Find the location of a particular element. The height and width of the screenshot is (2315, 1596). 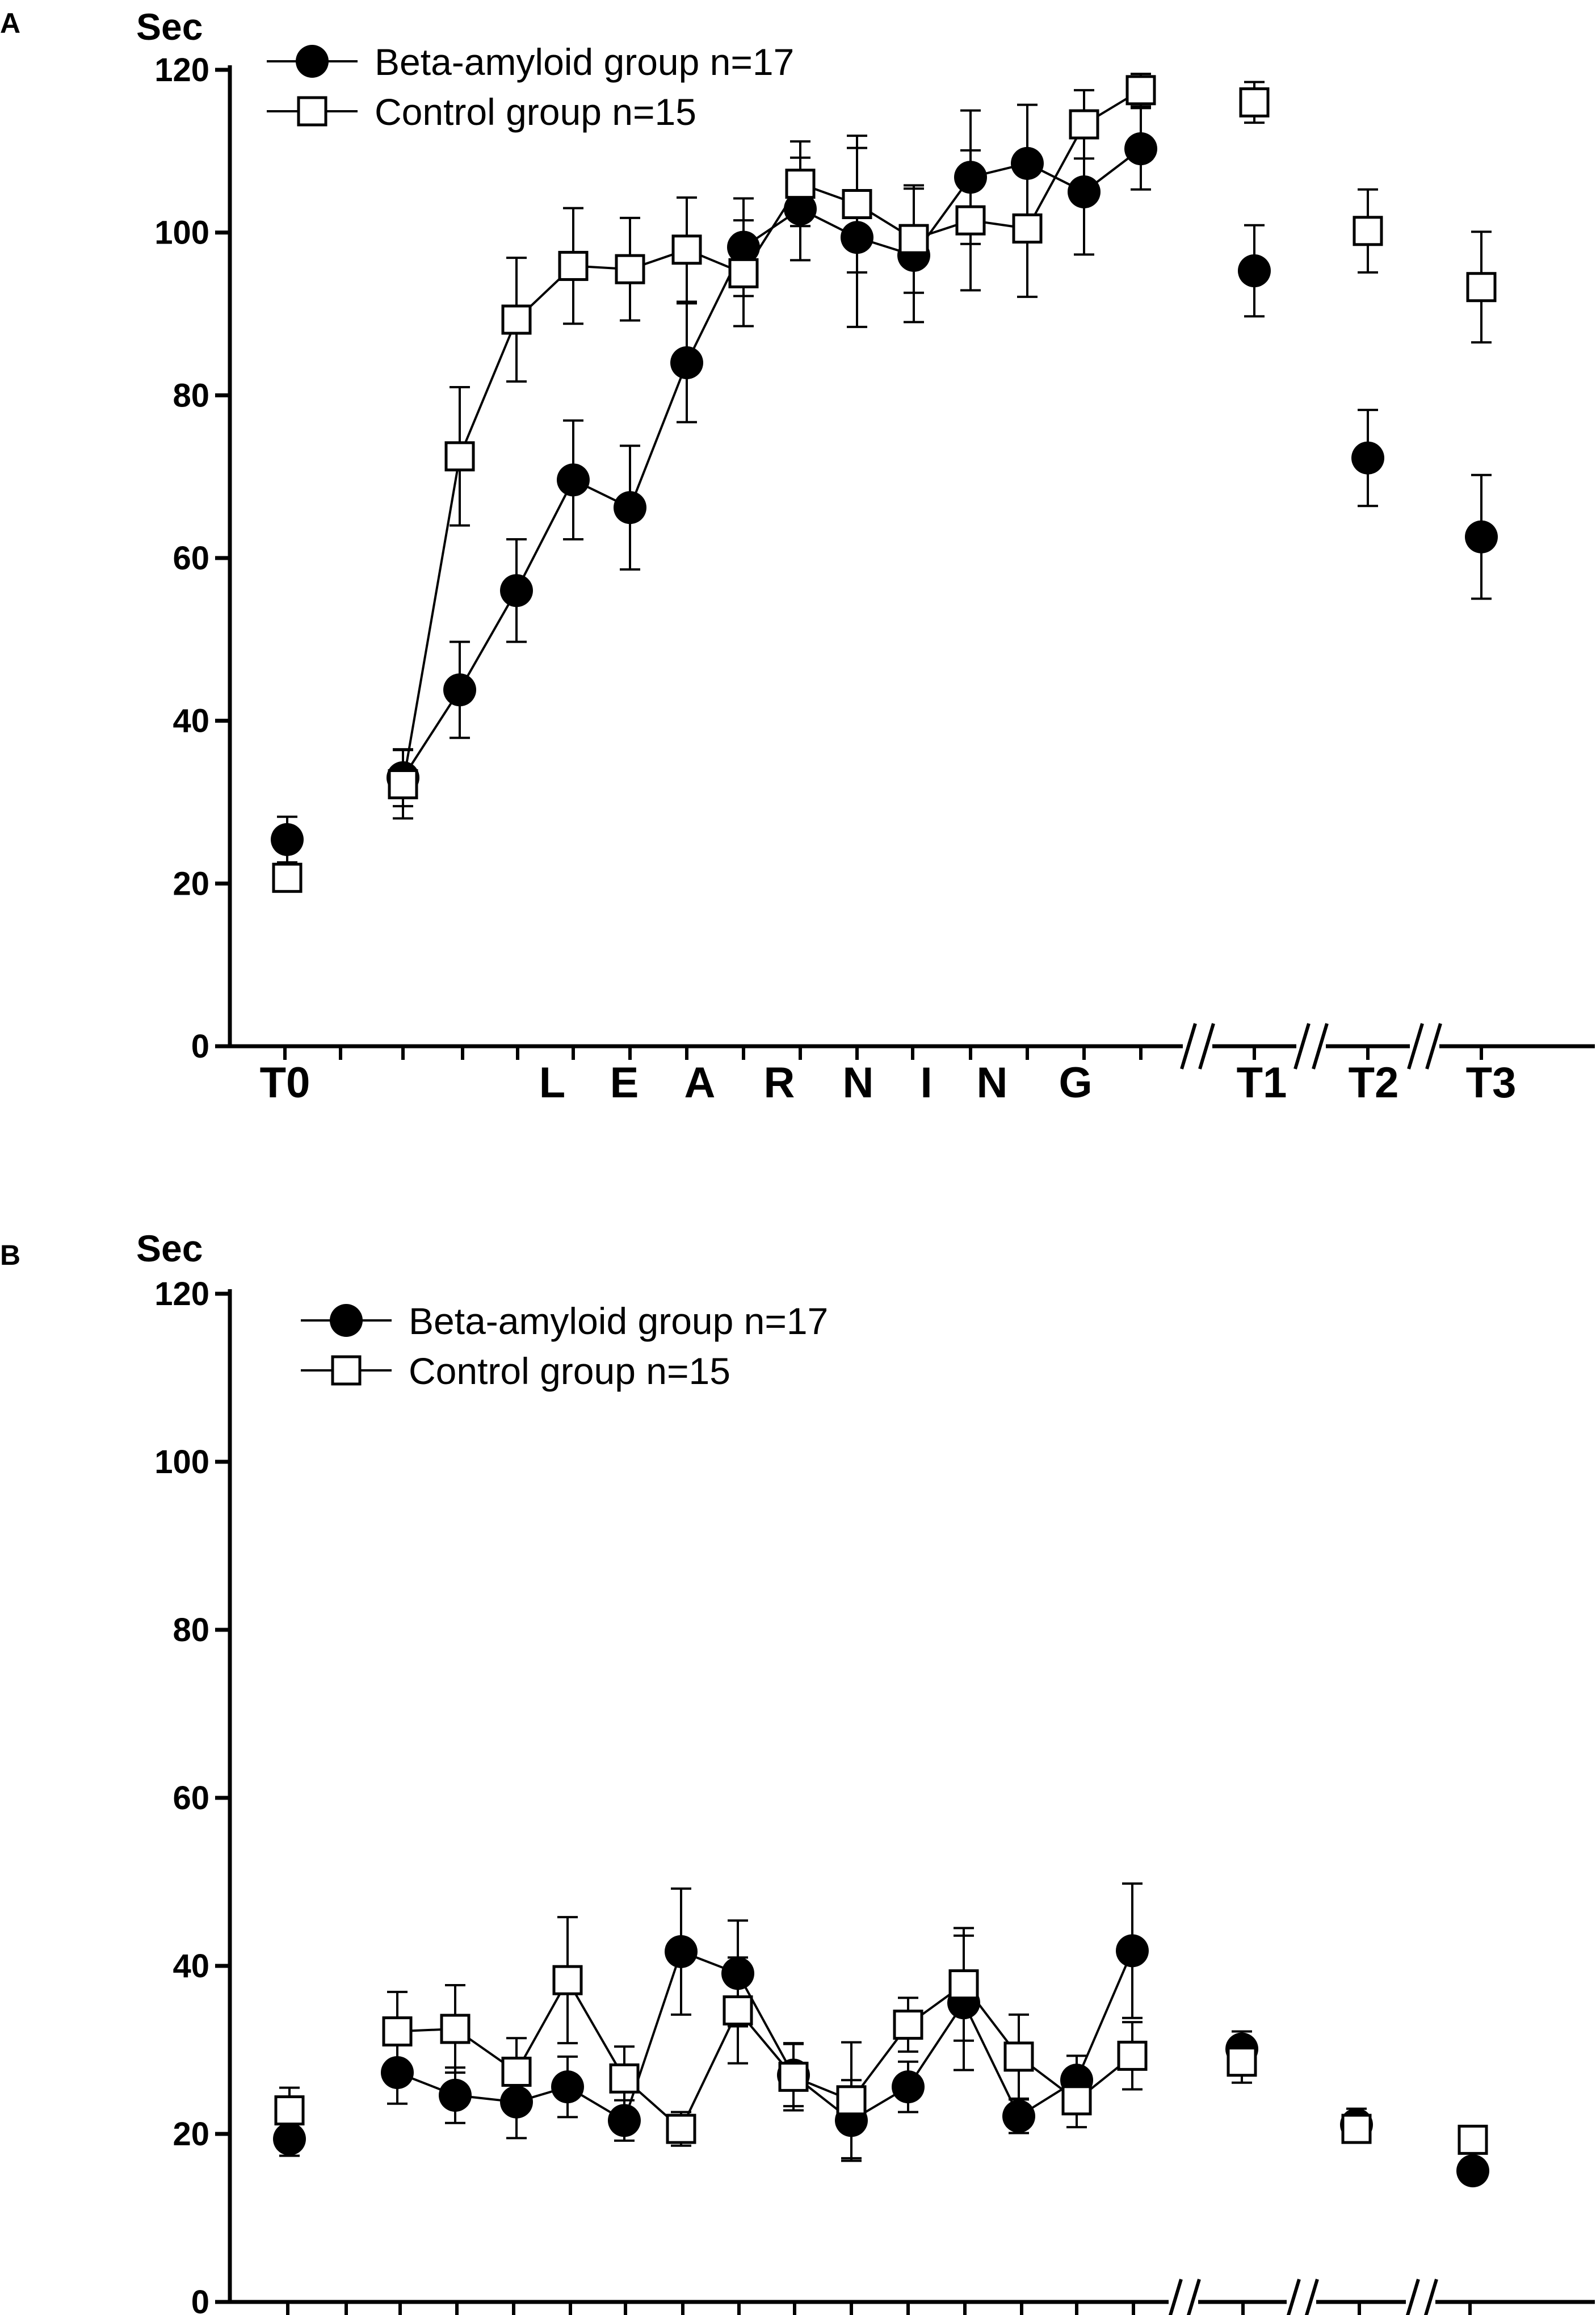

series-control is located at coordinates (881, 2037).